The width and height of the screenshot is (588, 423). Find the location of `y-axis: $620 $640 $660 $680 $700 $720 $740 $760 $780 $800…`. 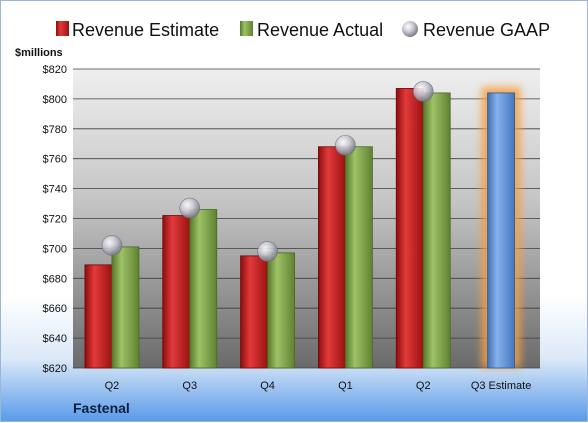

y-axis: $620 $640 $660 $680 $700 $720 $740 $760 $780 $800… is located at coordinates (55, 219).